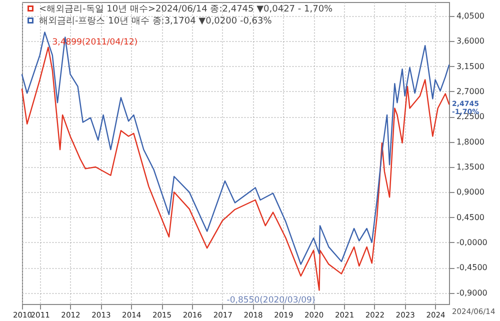 This screenshot has height=321, width=500. Describe the element at coordinates (470, 192) in the screenshot. I see `y-tick-label: 0,9000` at that location.